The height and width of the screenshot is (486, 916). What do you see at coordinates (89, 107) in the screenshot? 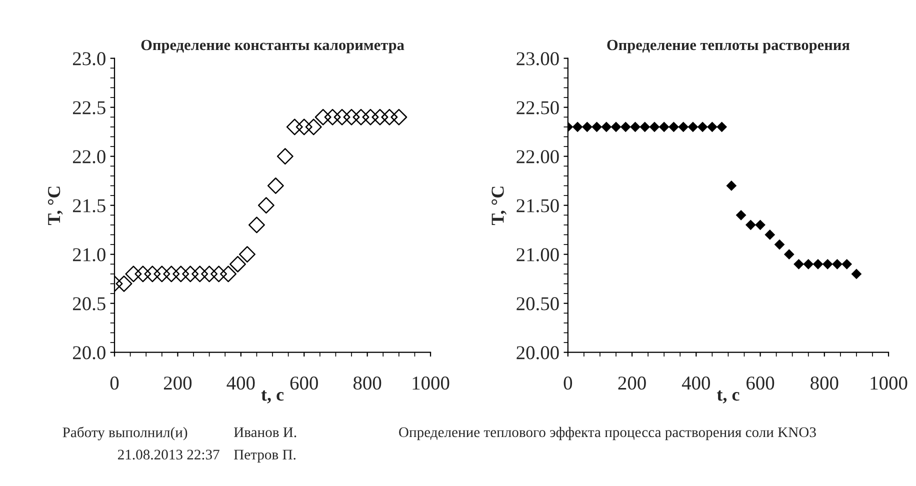
I see `y-tick-label: 22.5` at bounding box center [89, 107].